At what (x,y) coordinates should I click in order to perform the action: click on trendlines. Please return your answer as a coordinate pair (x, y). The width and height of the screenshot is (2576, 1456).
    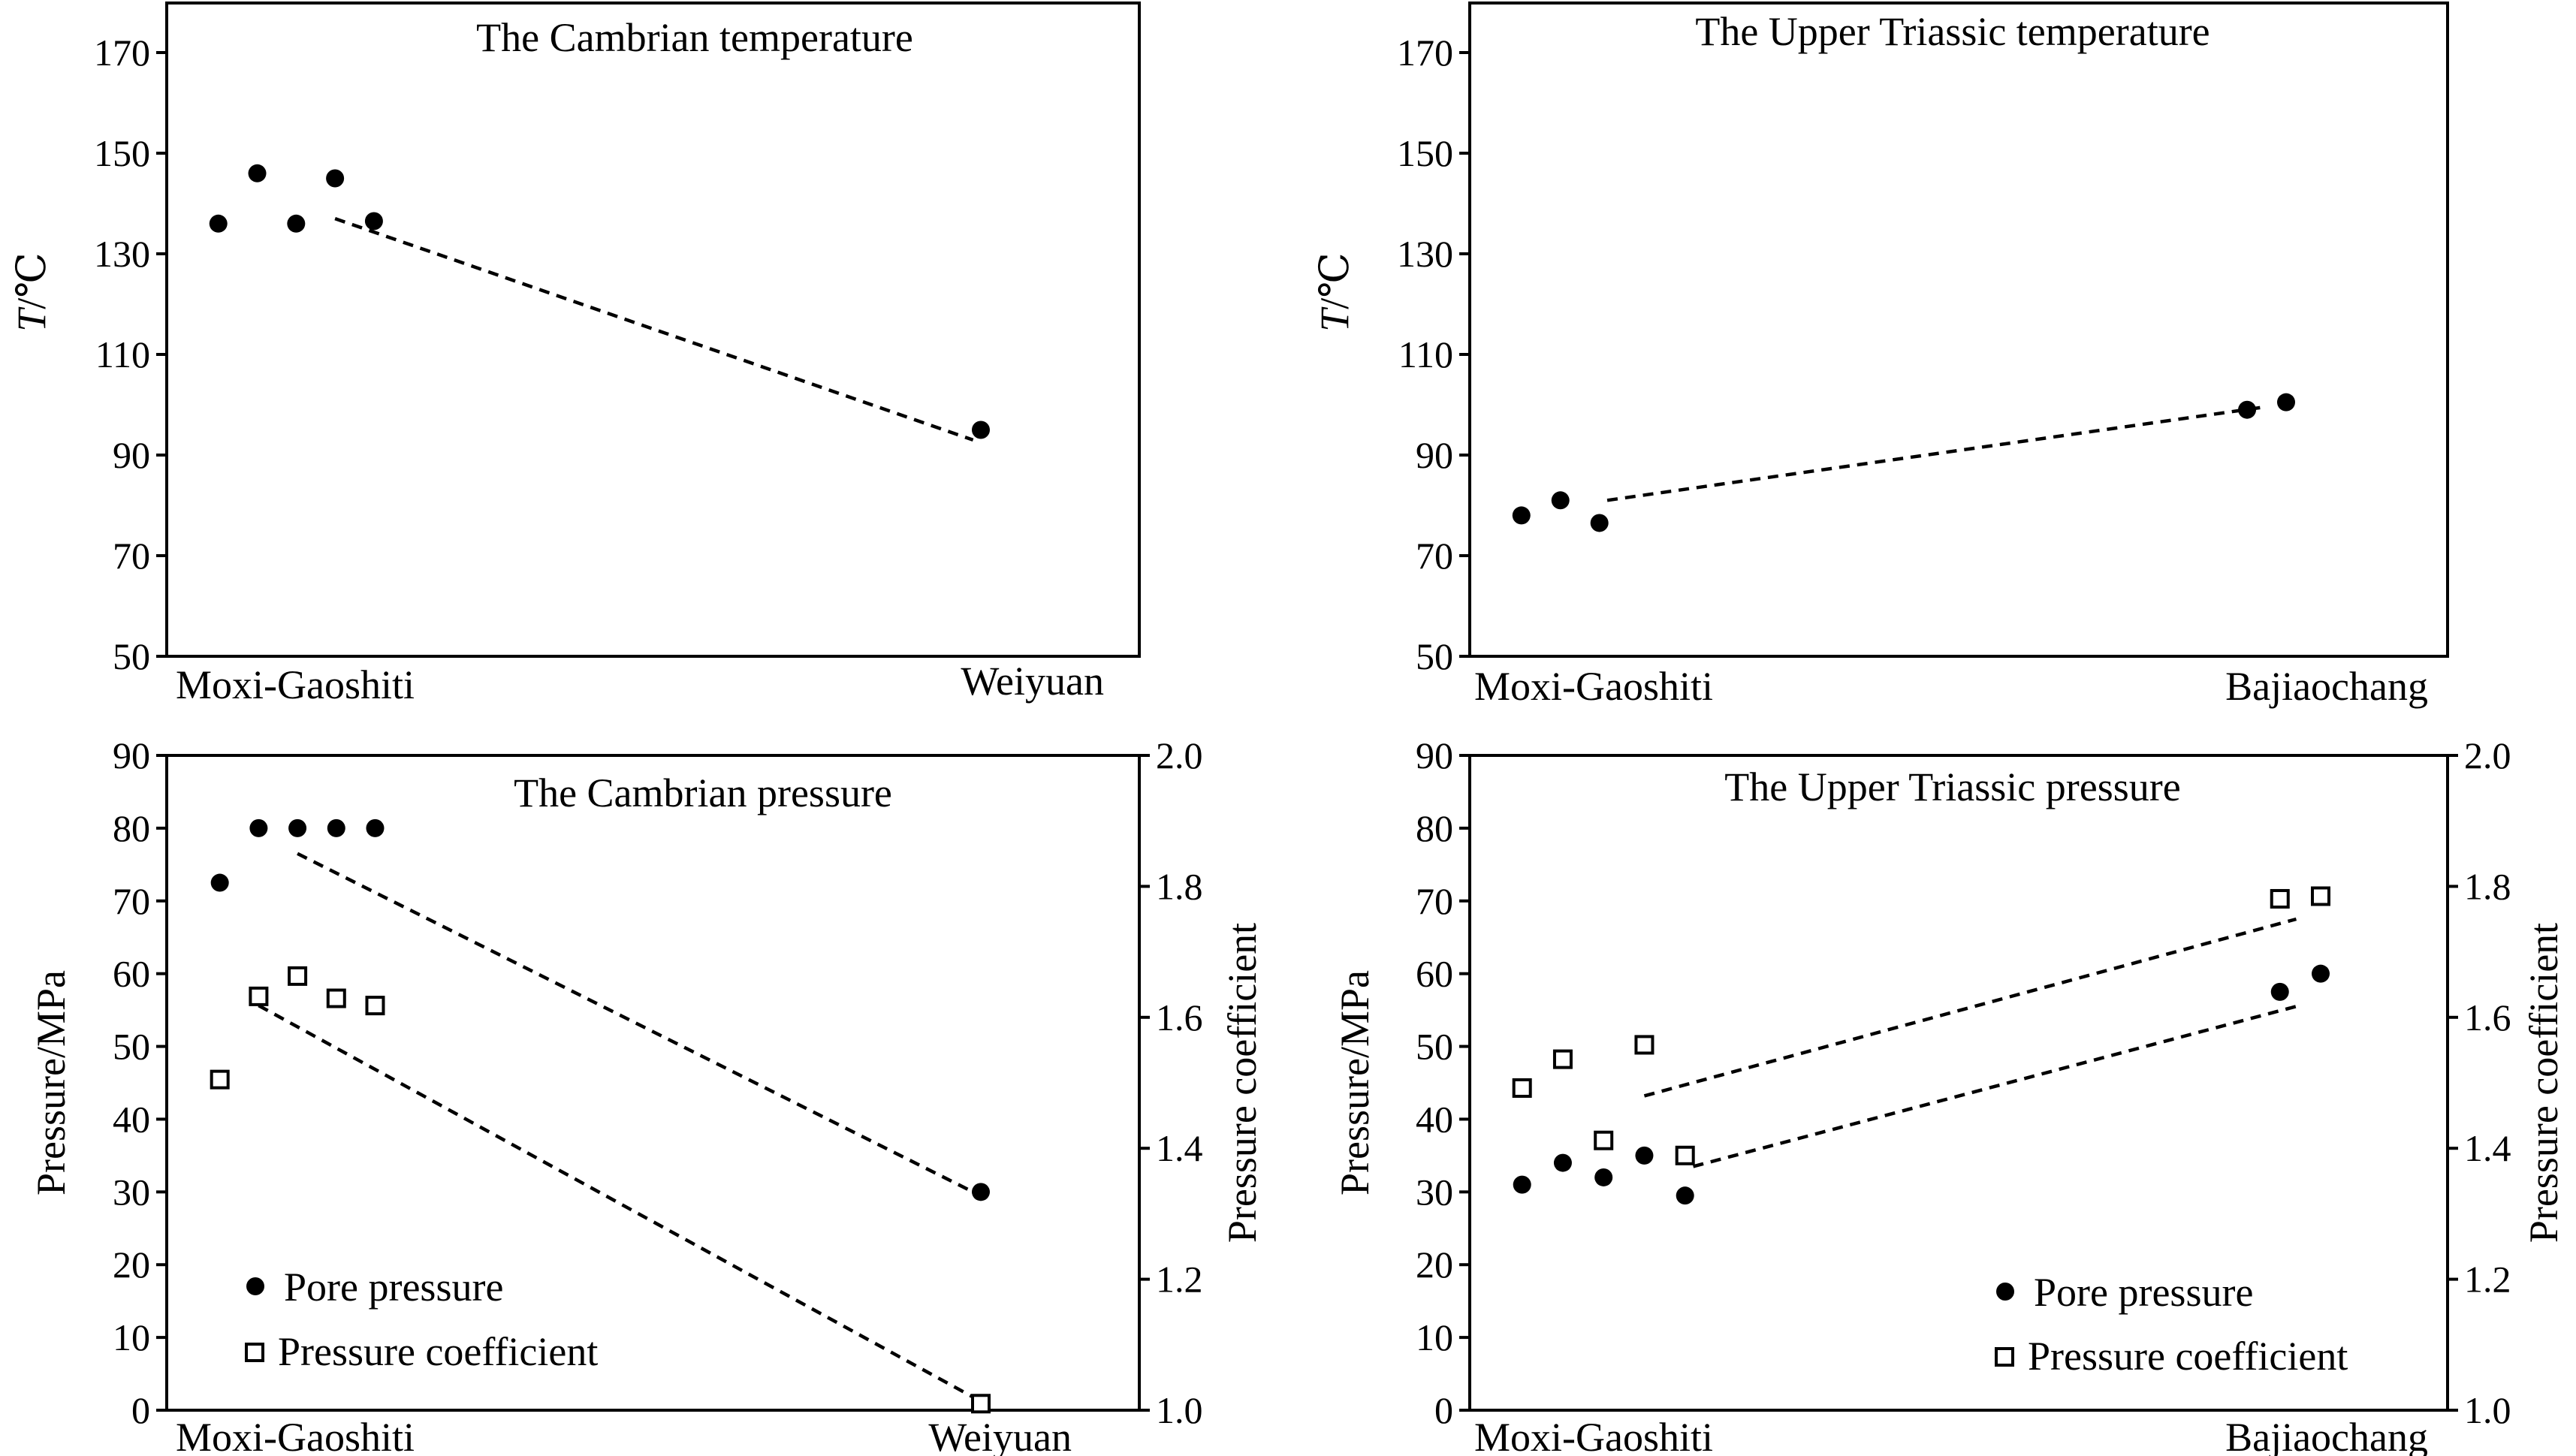
    Looking at the image, I should click on (654, 329).